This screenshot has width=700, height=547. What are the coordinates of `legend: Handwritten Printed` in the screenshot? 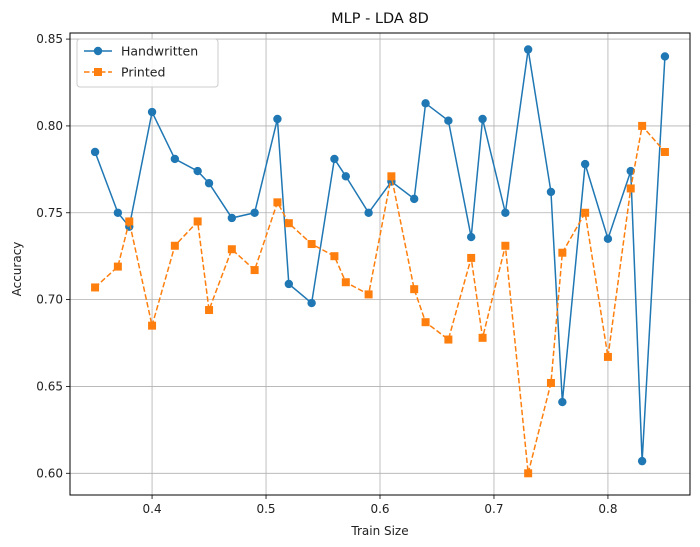 It's located at (147, 63).